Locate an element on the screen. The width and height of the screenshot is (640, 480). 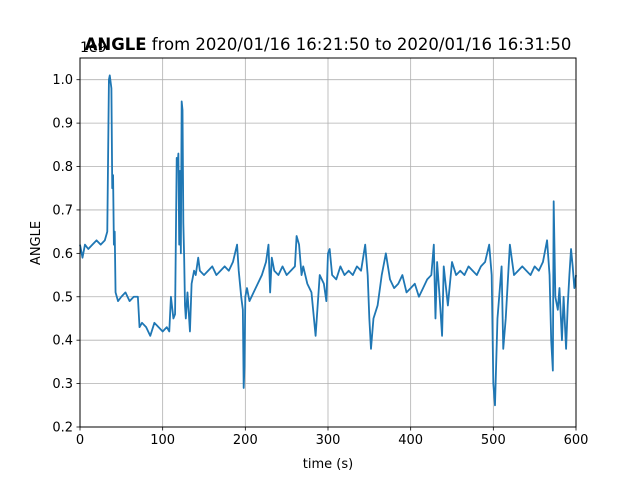
x-axis-label: time (s) is located at coordinates (328, 464).